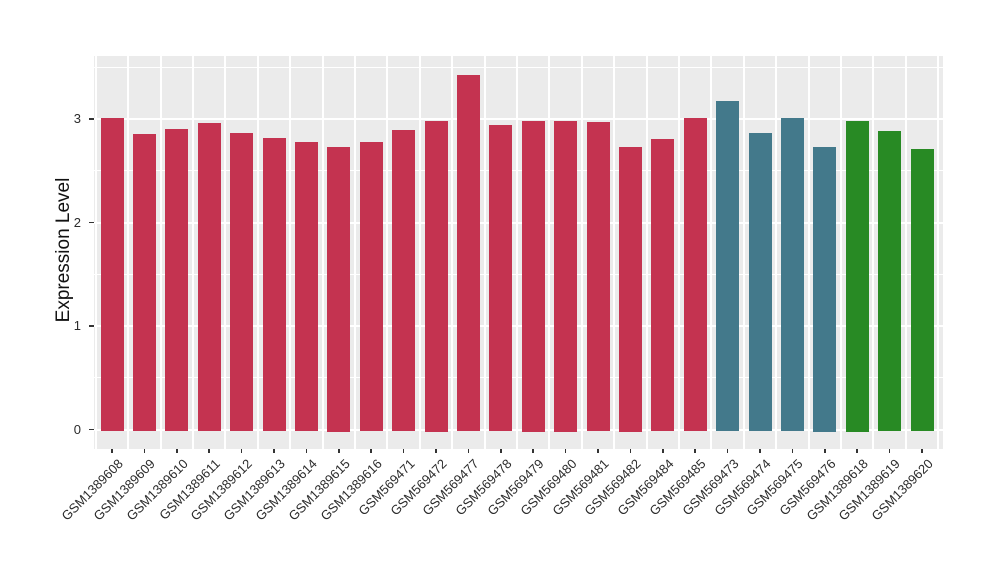  I want to click on bar-GSM569472, so click(436, 276).